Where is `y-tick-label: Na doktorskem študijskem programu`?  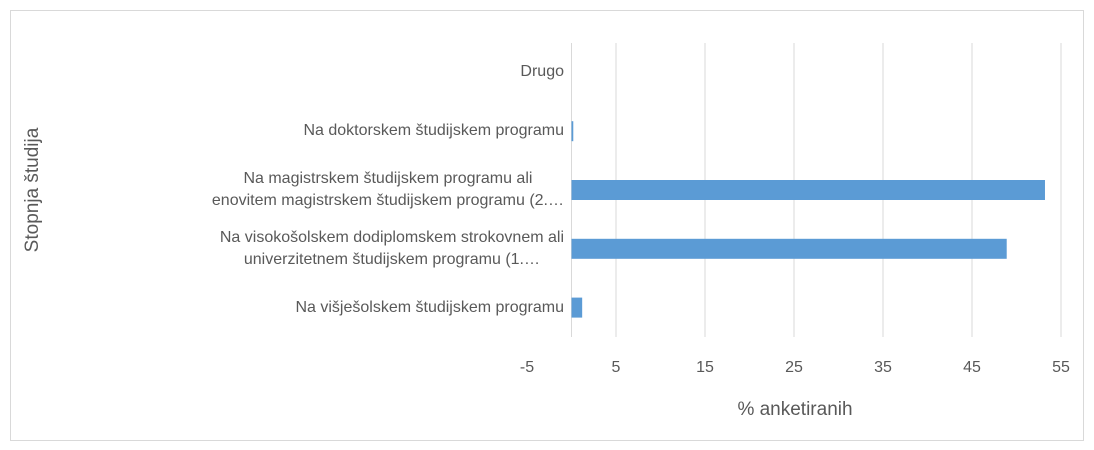 y-tick-label: Na doktorskem študijskem programu is located at coordinates (433, 131).